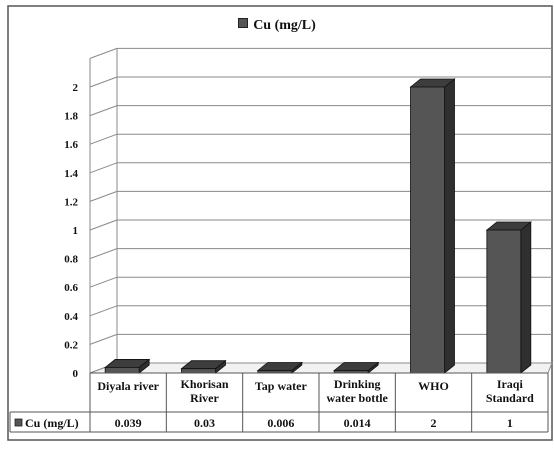  What do you see at coordinates (243, 23) in the screenshot?
I see `legend-swatch` at bounding box center [243, 23].